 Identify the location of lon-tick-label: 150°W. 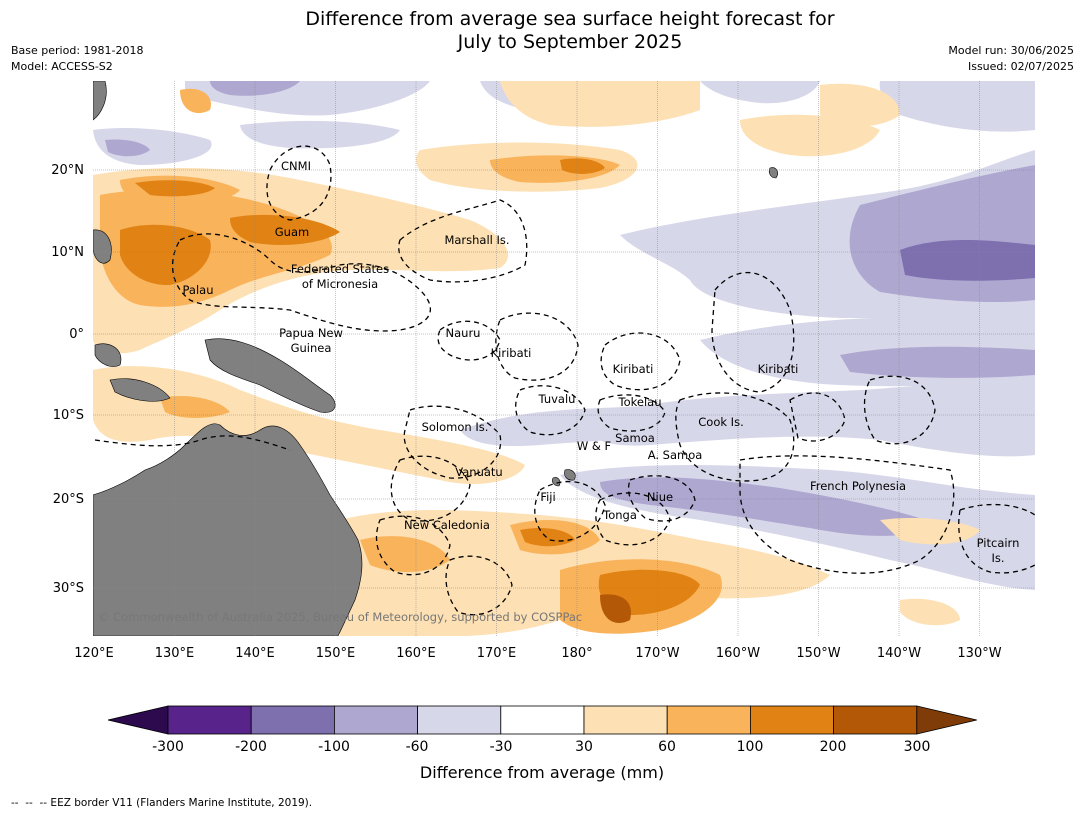
(818, 653).